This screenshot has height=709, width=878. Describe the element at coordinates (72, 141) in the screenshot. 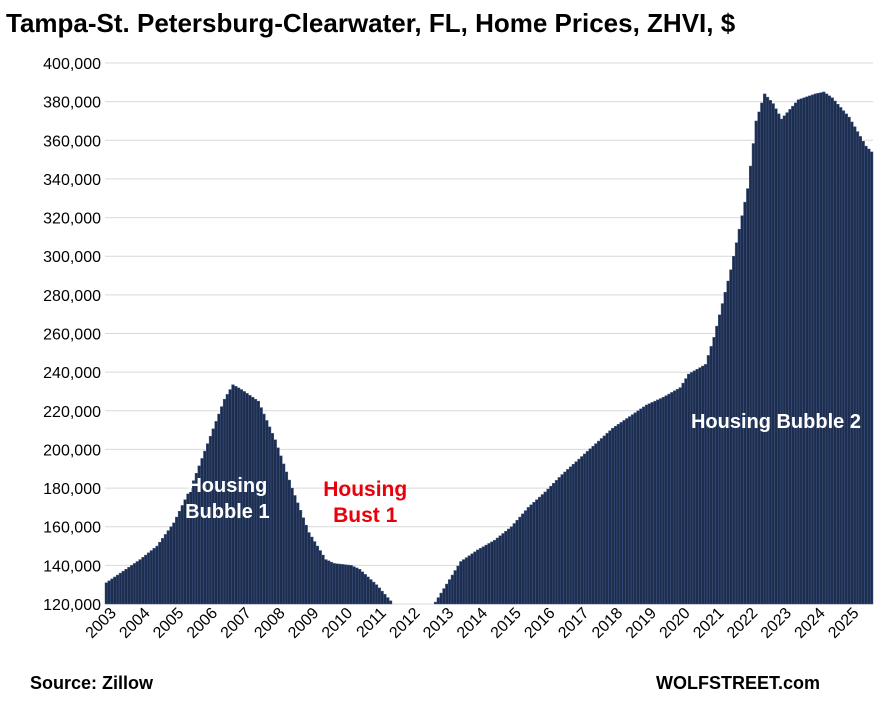

I see `y-tick-label: 360,000` at that location.